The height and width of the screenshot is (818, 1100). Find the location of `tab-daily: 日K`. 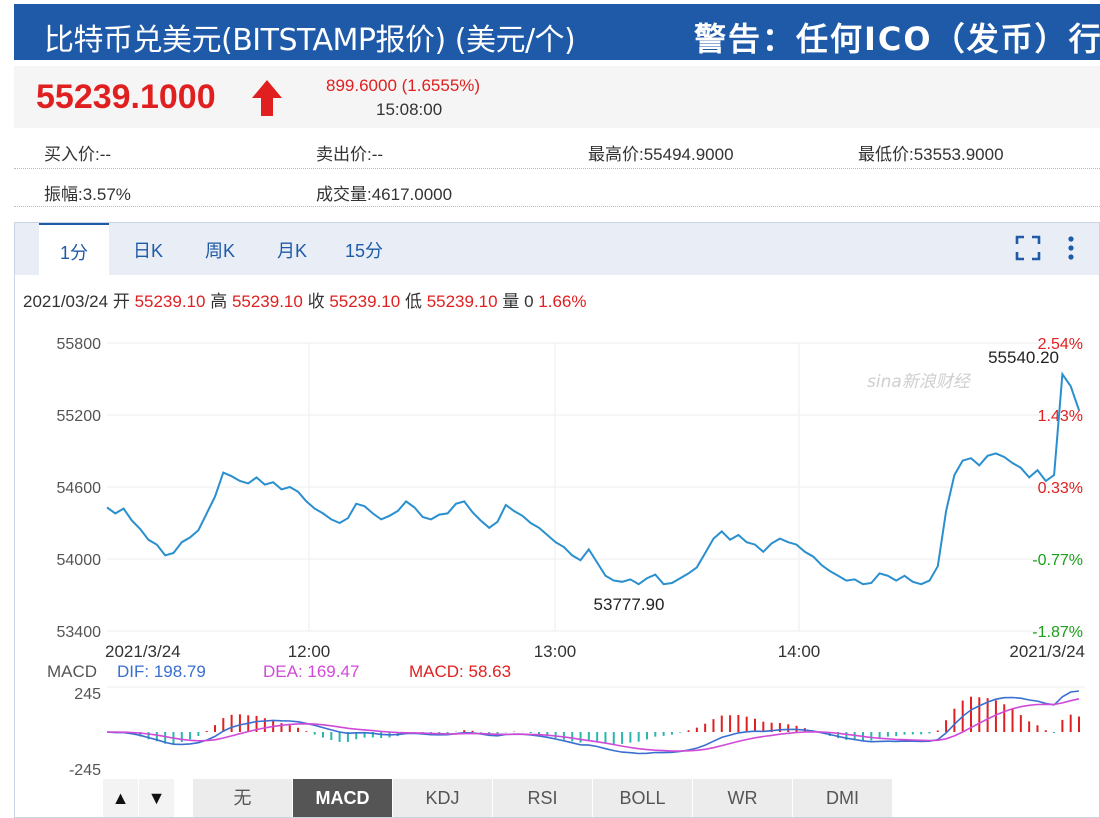

tab-daily: 日K is located at coordinates (147, 251).